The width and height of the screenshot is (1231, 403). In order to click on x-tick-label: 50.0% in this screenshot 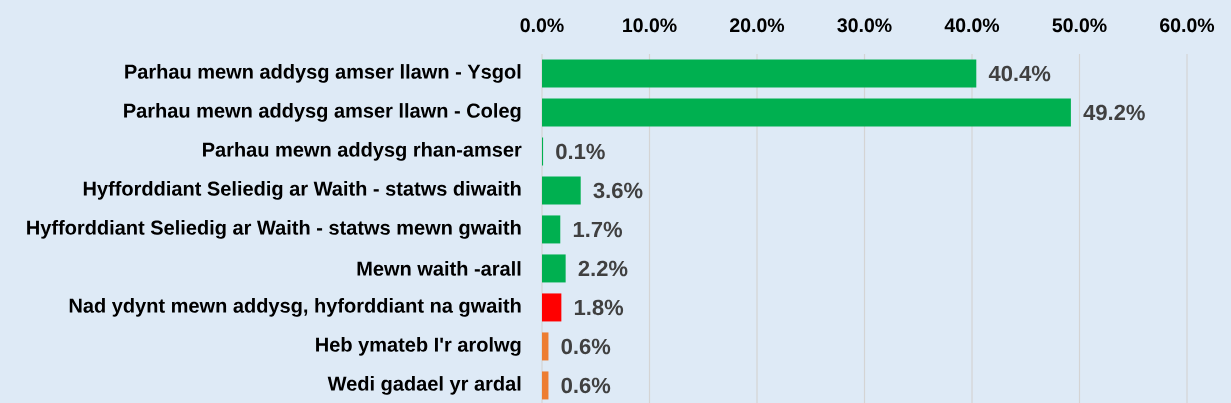, I will do `click(1079, 25)`.